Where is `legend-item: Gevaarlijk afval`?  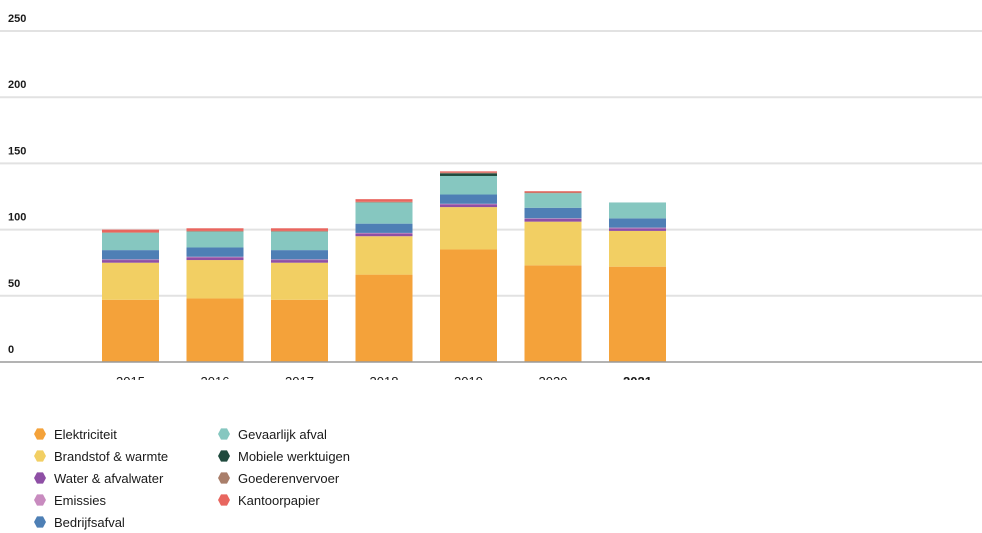
legend-item: Gevaarlijk afval is located at coordinates (308, 434).